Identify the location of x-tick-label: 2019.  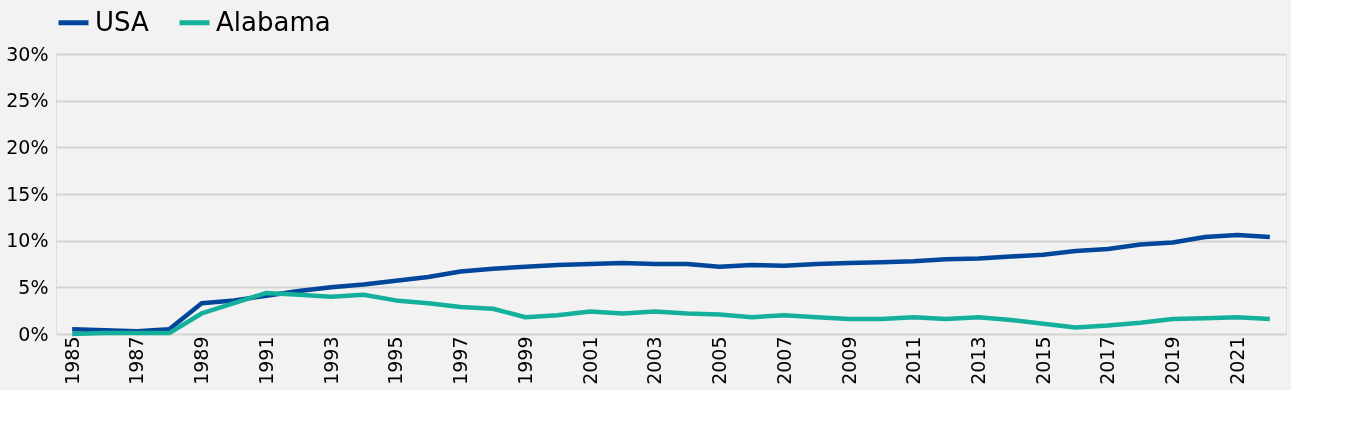
(1172, 360).